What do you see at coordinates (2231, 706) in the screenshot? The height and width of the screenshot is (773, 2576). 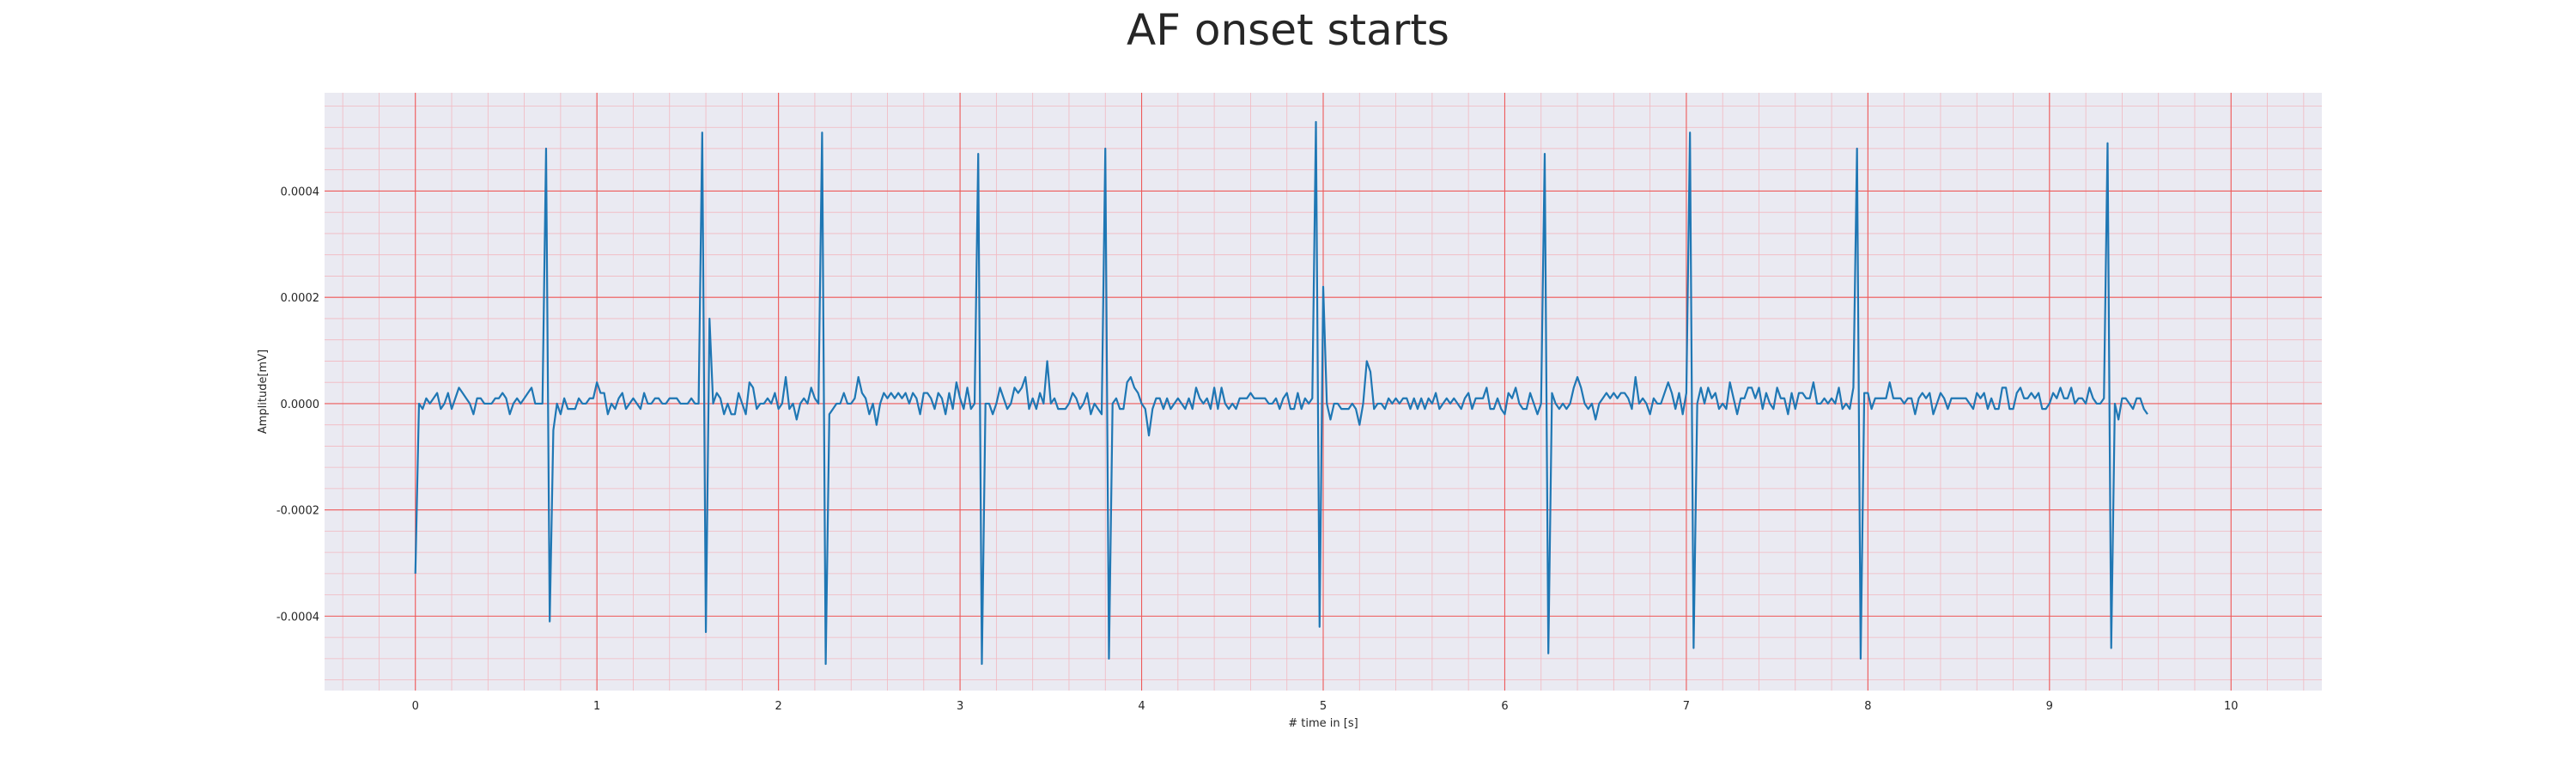 I see `x-tick-label: 10` at bounding box center [2231, 706].